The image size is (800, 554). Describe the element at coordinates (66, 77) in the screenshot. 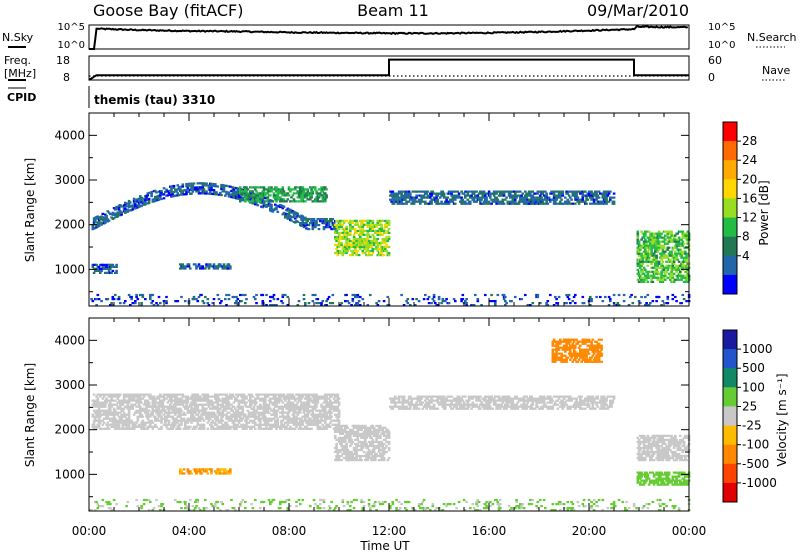

I see `freq-tick-bottom: 8` at that location.